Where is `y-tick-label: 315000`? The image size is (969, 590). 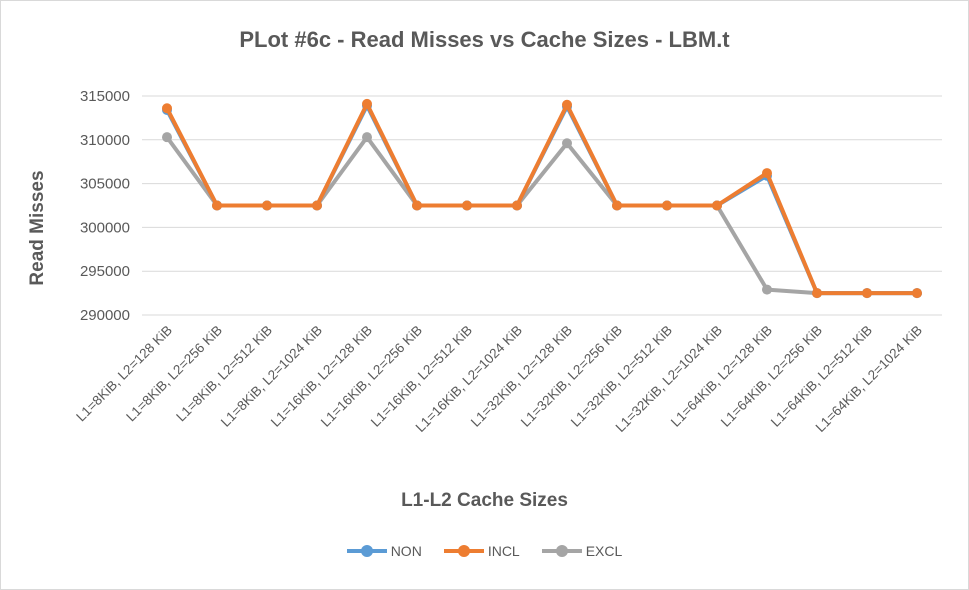
y-tick-label: 315000 is located at coordinates (105, 96).